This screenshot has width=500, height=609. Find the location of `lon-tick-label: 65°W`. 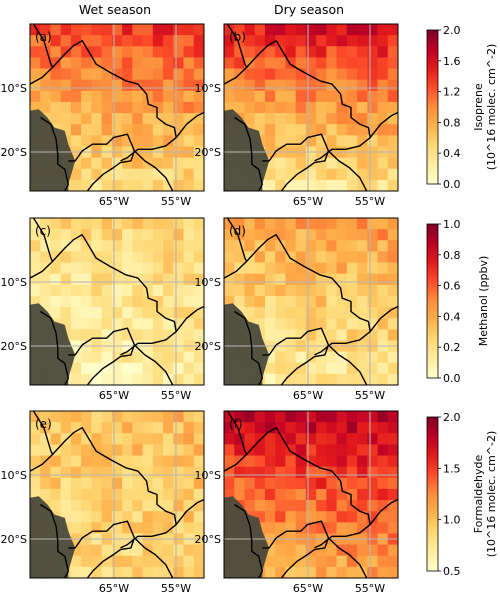

lon-tick-label: 65°W is located at coordinates (308, 588).